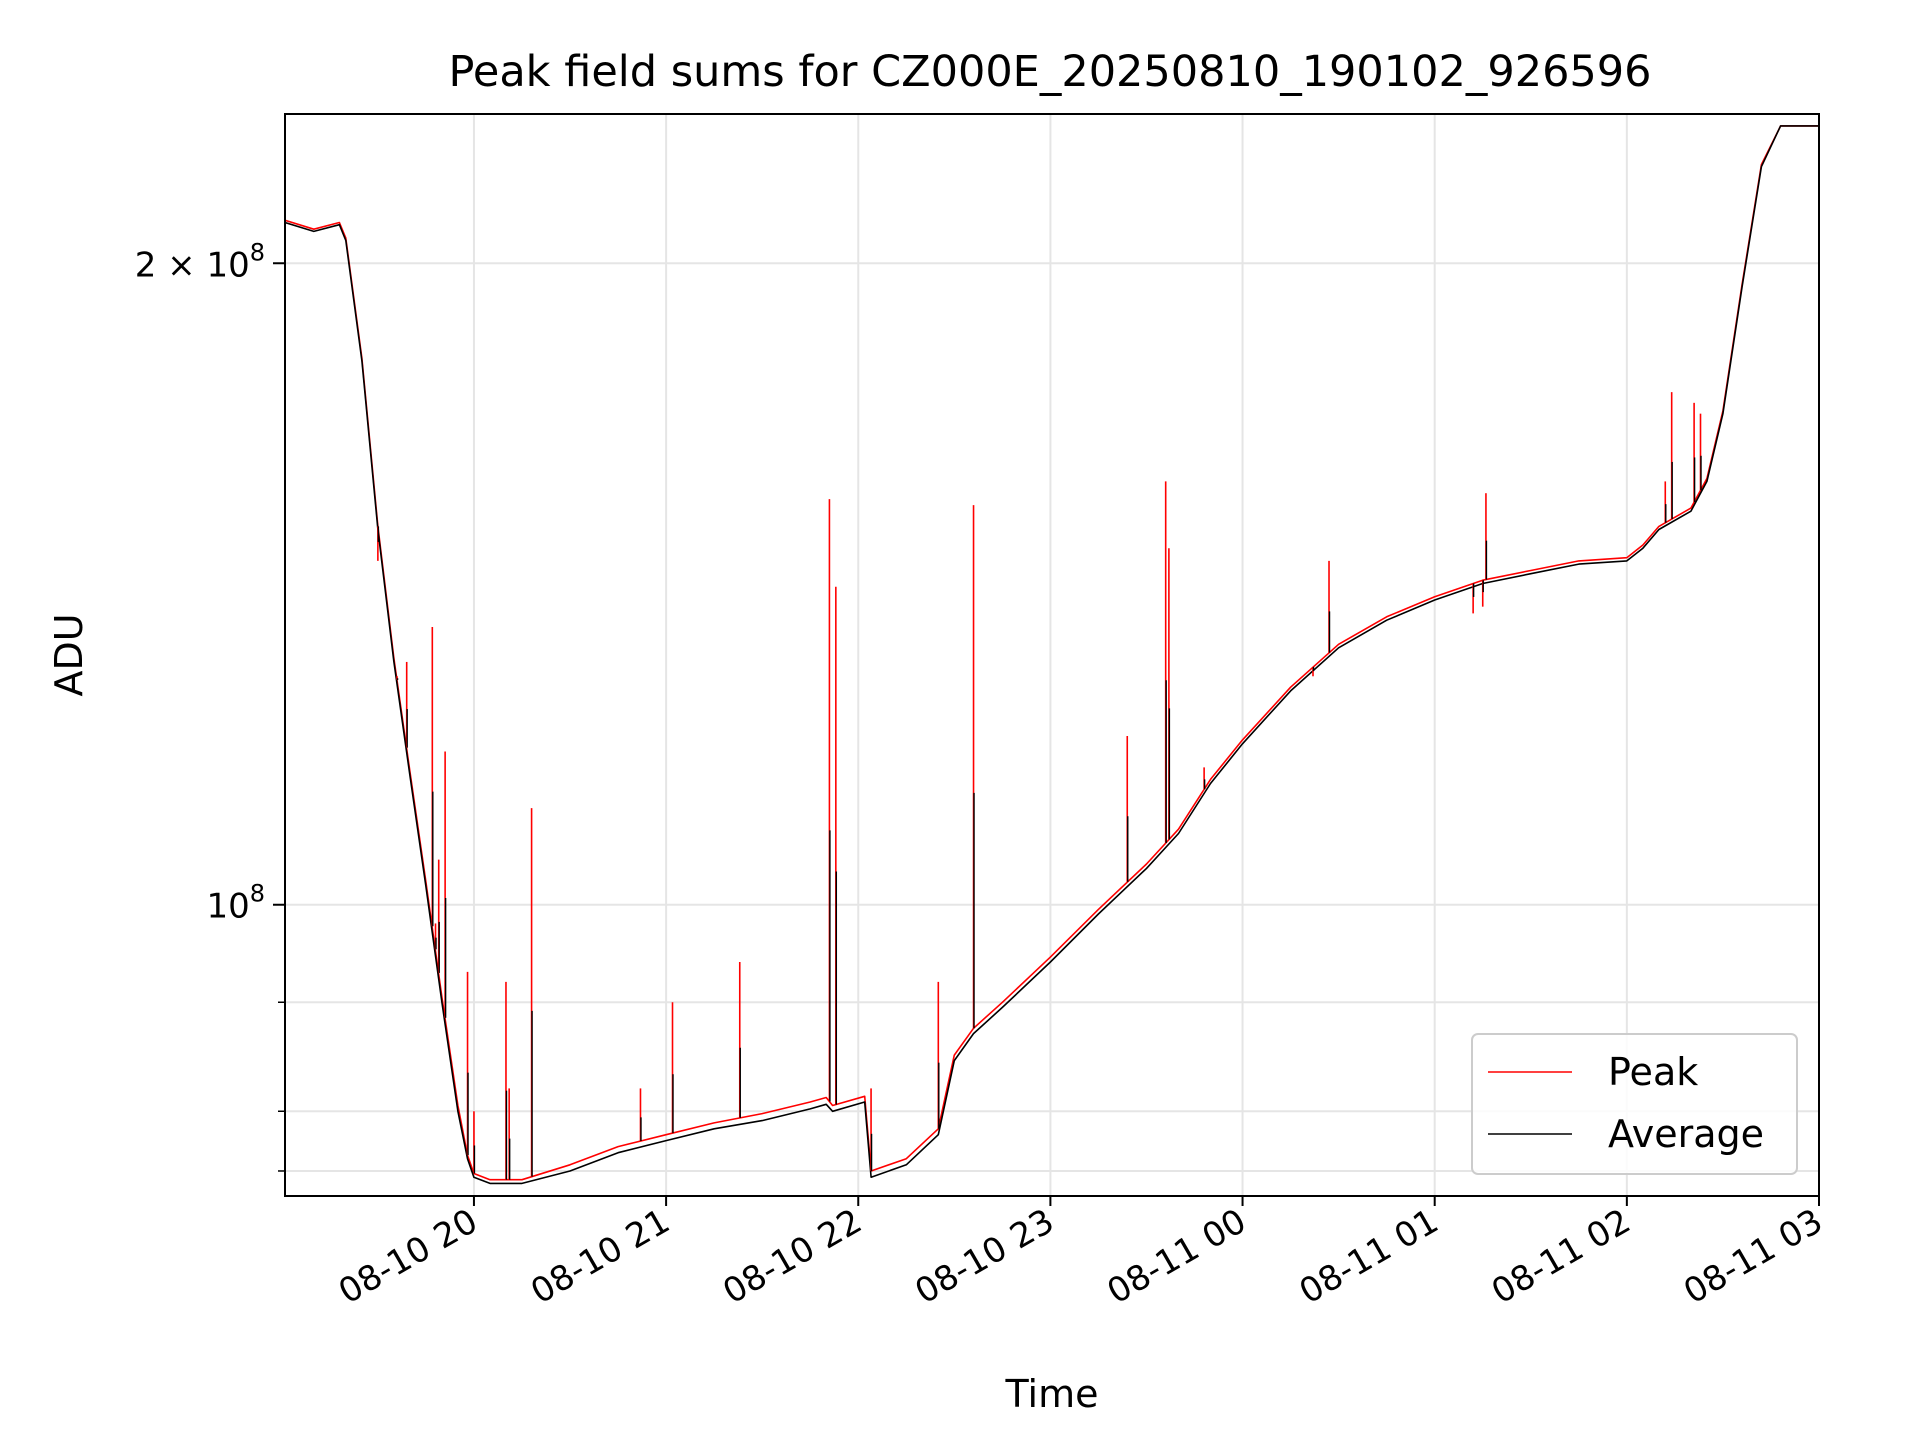 The width and height of the screenshot is (1920, 1440). I want to click on legend-box, so click(1634, 1104).